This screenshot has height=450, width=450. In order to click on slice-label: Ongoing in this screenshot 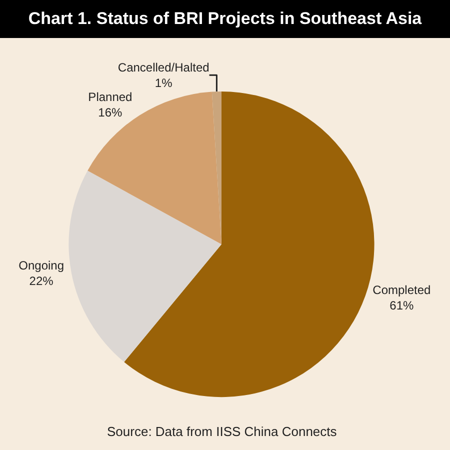, I will do `click(41, 265)`.